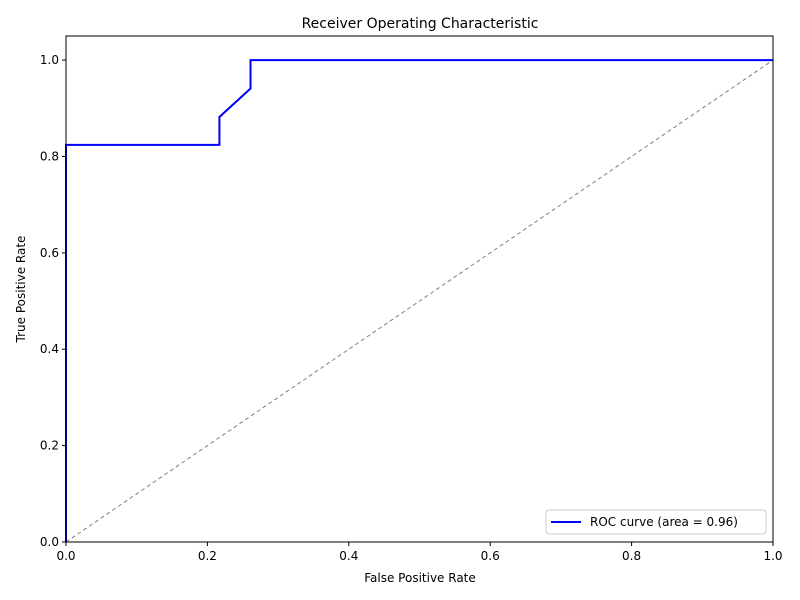  Describe the element at coordinates (420, 24) in the screenshot. I see `chart-title: Receiver Operating Characteristic` at that location.